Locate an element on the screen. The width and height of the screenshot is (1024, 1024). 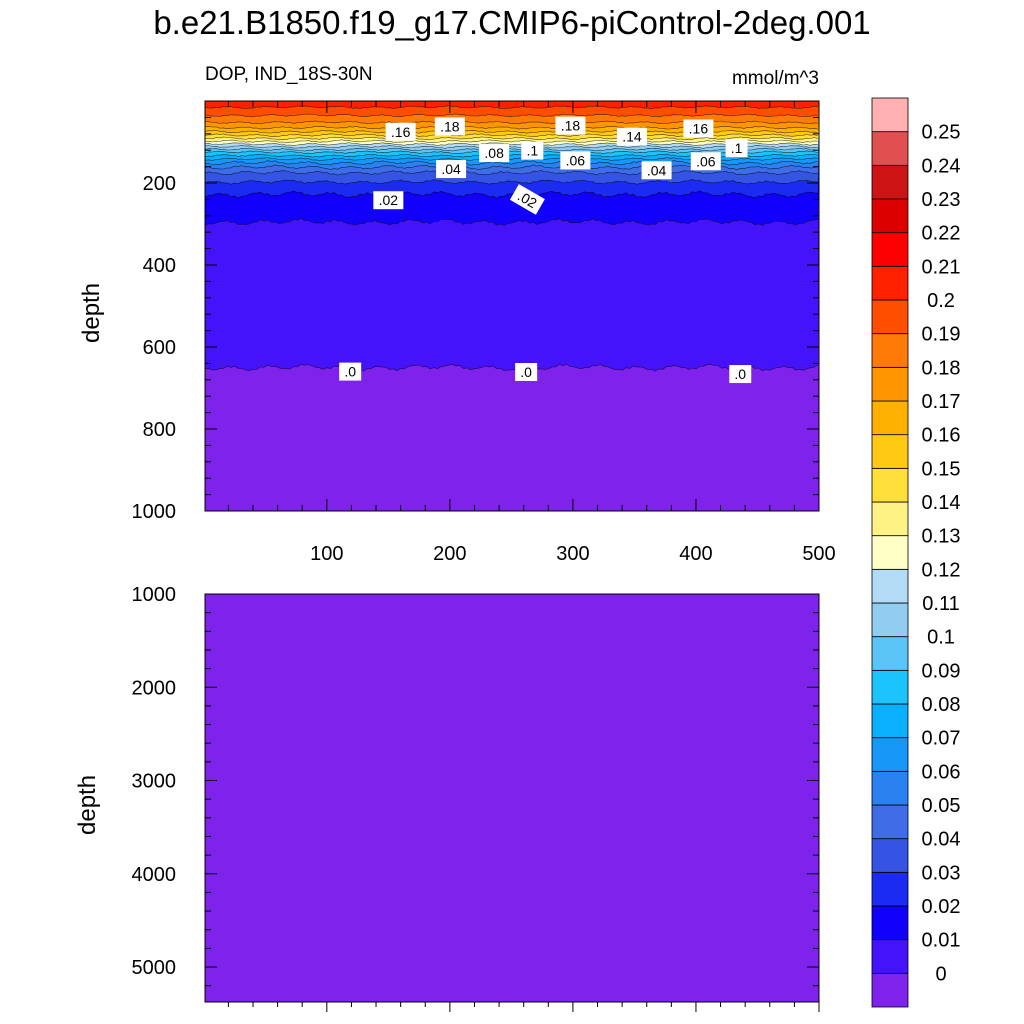
colorbar-label: 0.09 is located at coordinates (941, 671).